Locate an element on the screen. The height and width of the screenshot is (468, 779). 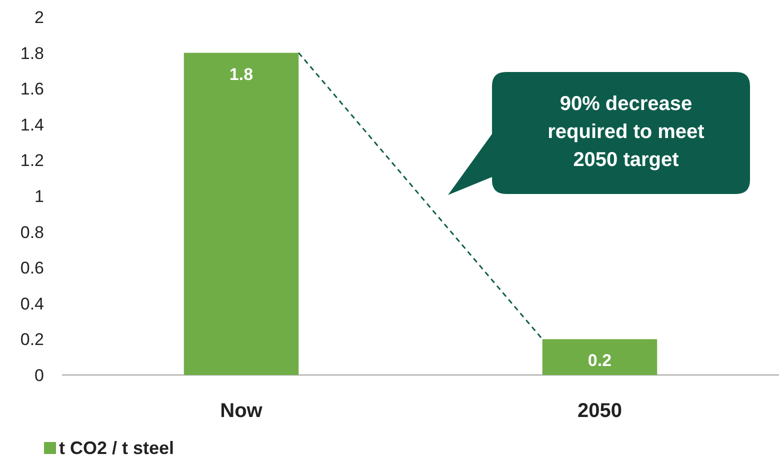
y-tick-label: 1 is located at coordinates (39, 196).